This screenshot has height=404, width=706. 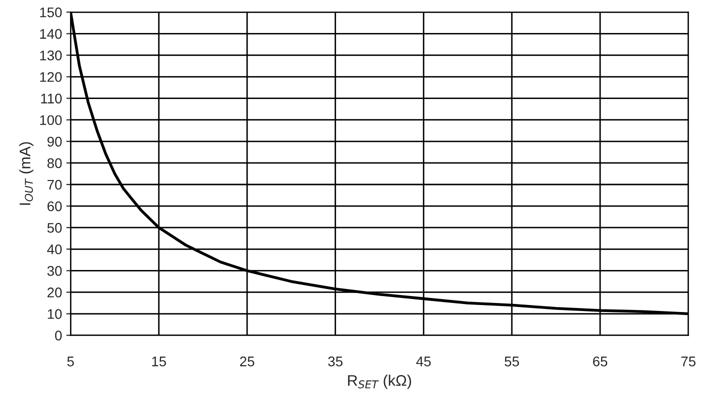 What do you see at coordinates (26, 173) in the screenshot?
I see `y-axis-title: I$_{OUT}$ (mA)` at bounding box center [26, 173].